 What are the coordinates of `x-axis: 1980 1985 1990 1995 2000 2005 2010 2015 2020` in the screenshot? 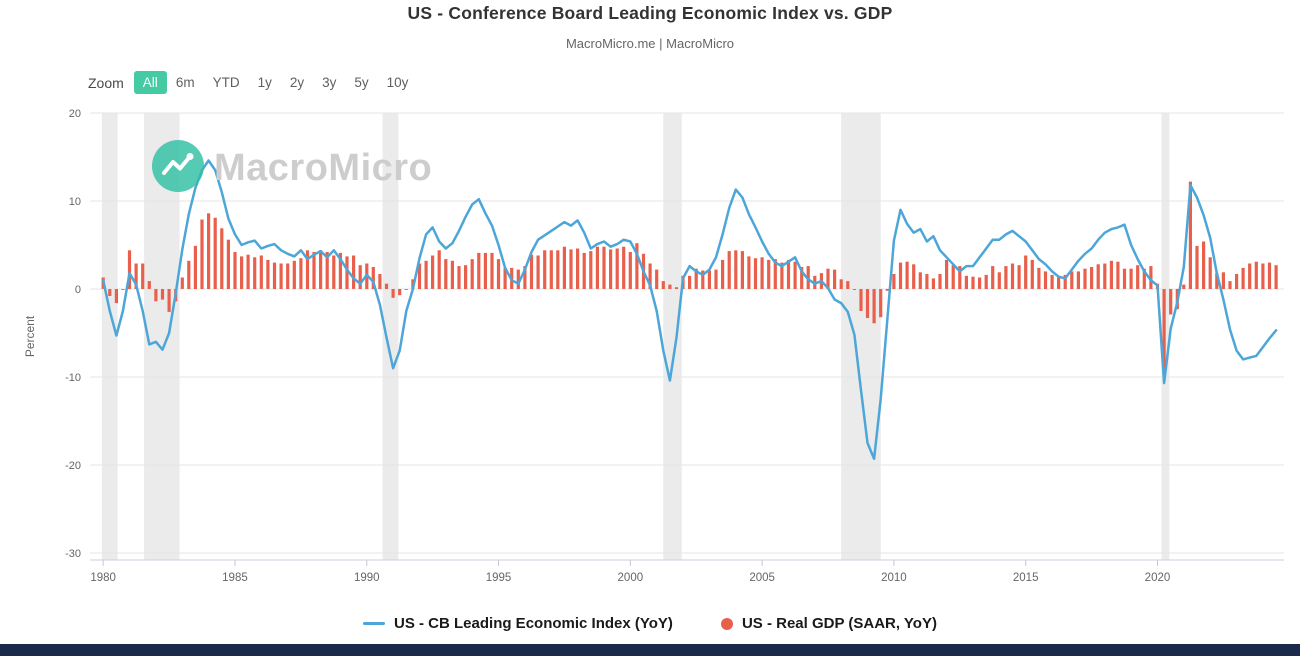 It's located at (687, 571).